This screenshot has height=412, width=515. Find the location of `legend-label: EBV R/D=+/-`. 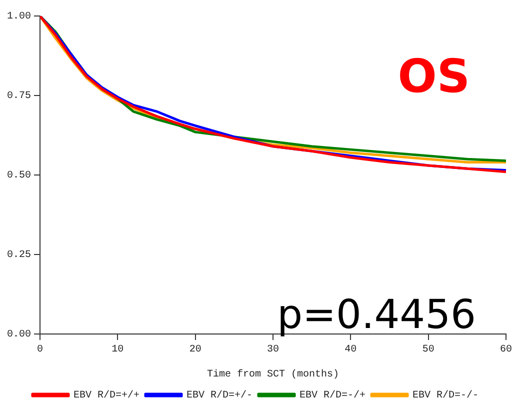

legend-label: EBV R/D=+/- is located at coordinates (219, 396).